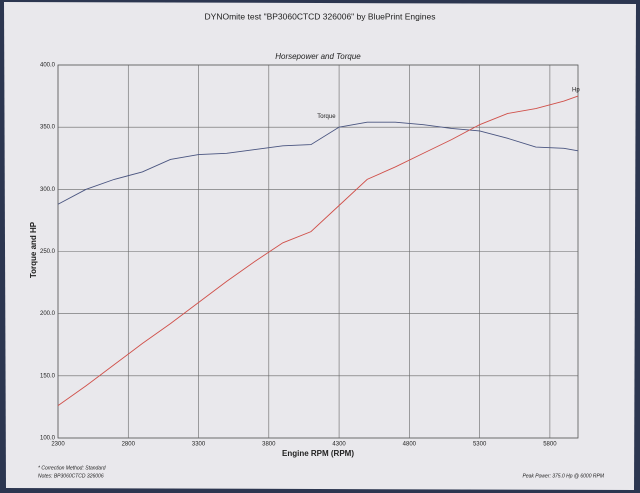 The height and width of the screenshot is (493, 640). What do you see at coordinates (48, 376) in the screenshot?
I see `y-tick-label: 150.0` at bounding box center [48, 376].